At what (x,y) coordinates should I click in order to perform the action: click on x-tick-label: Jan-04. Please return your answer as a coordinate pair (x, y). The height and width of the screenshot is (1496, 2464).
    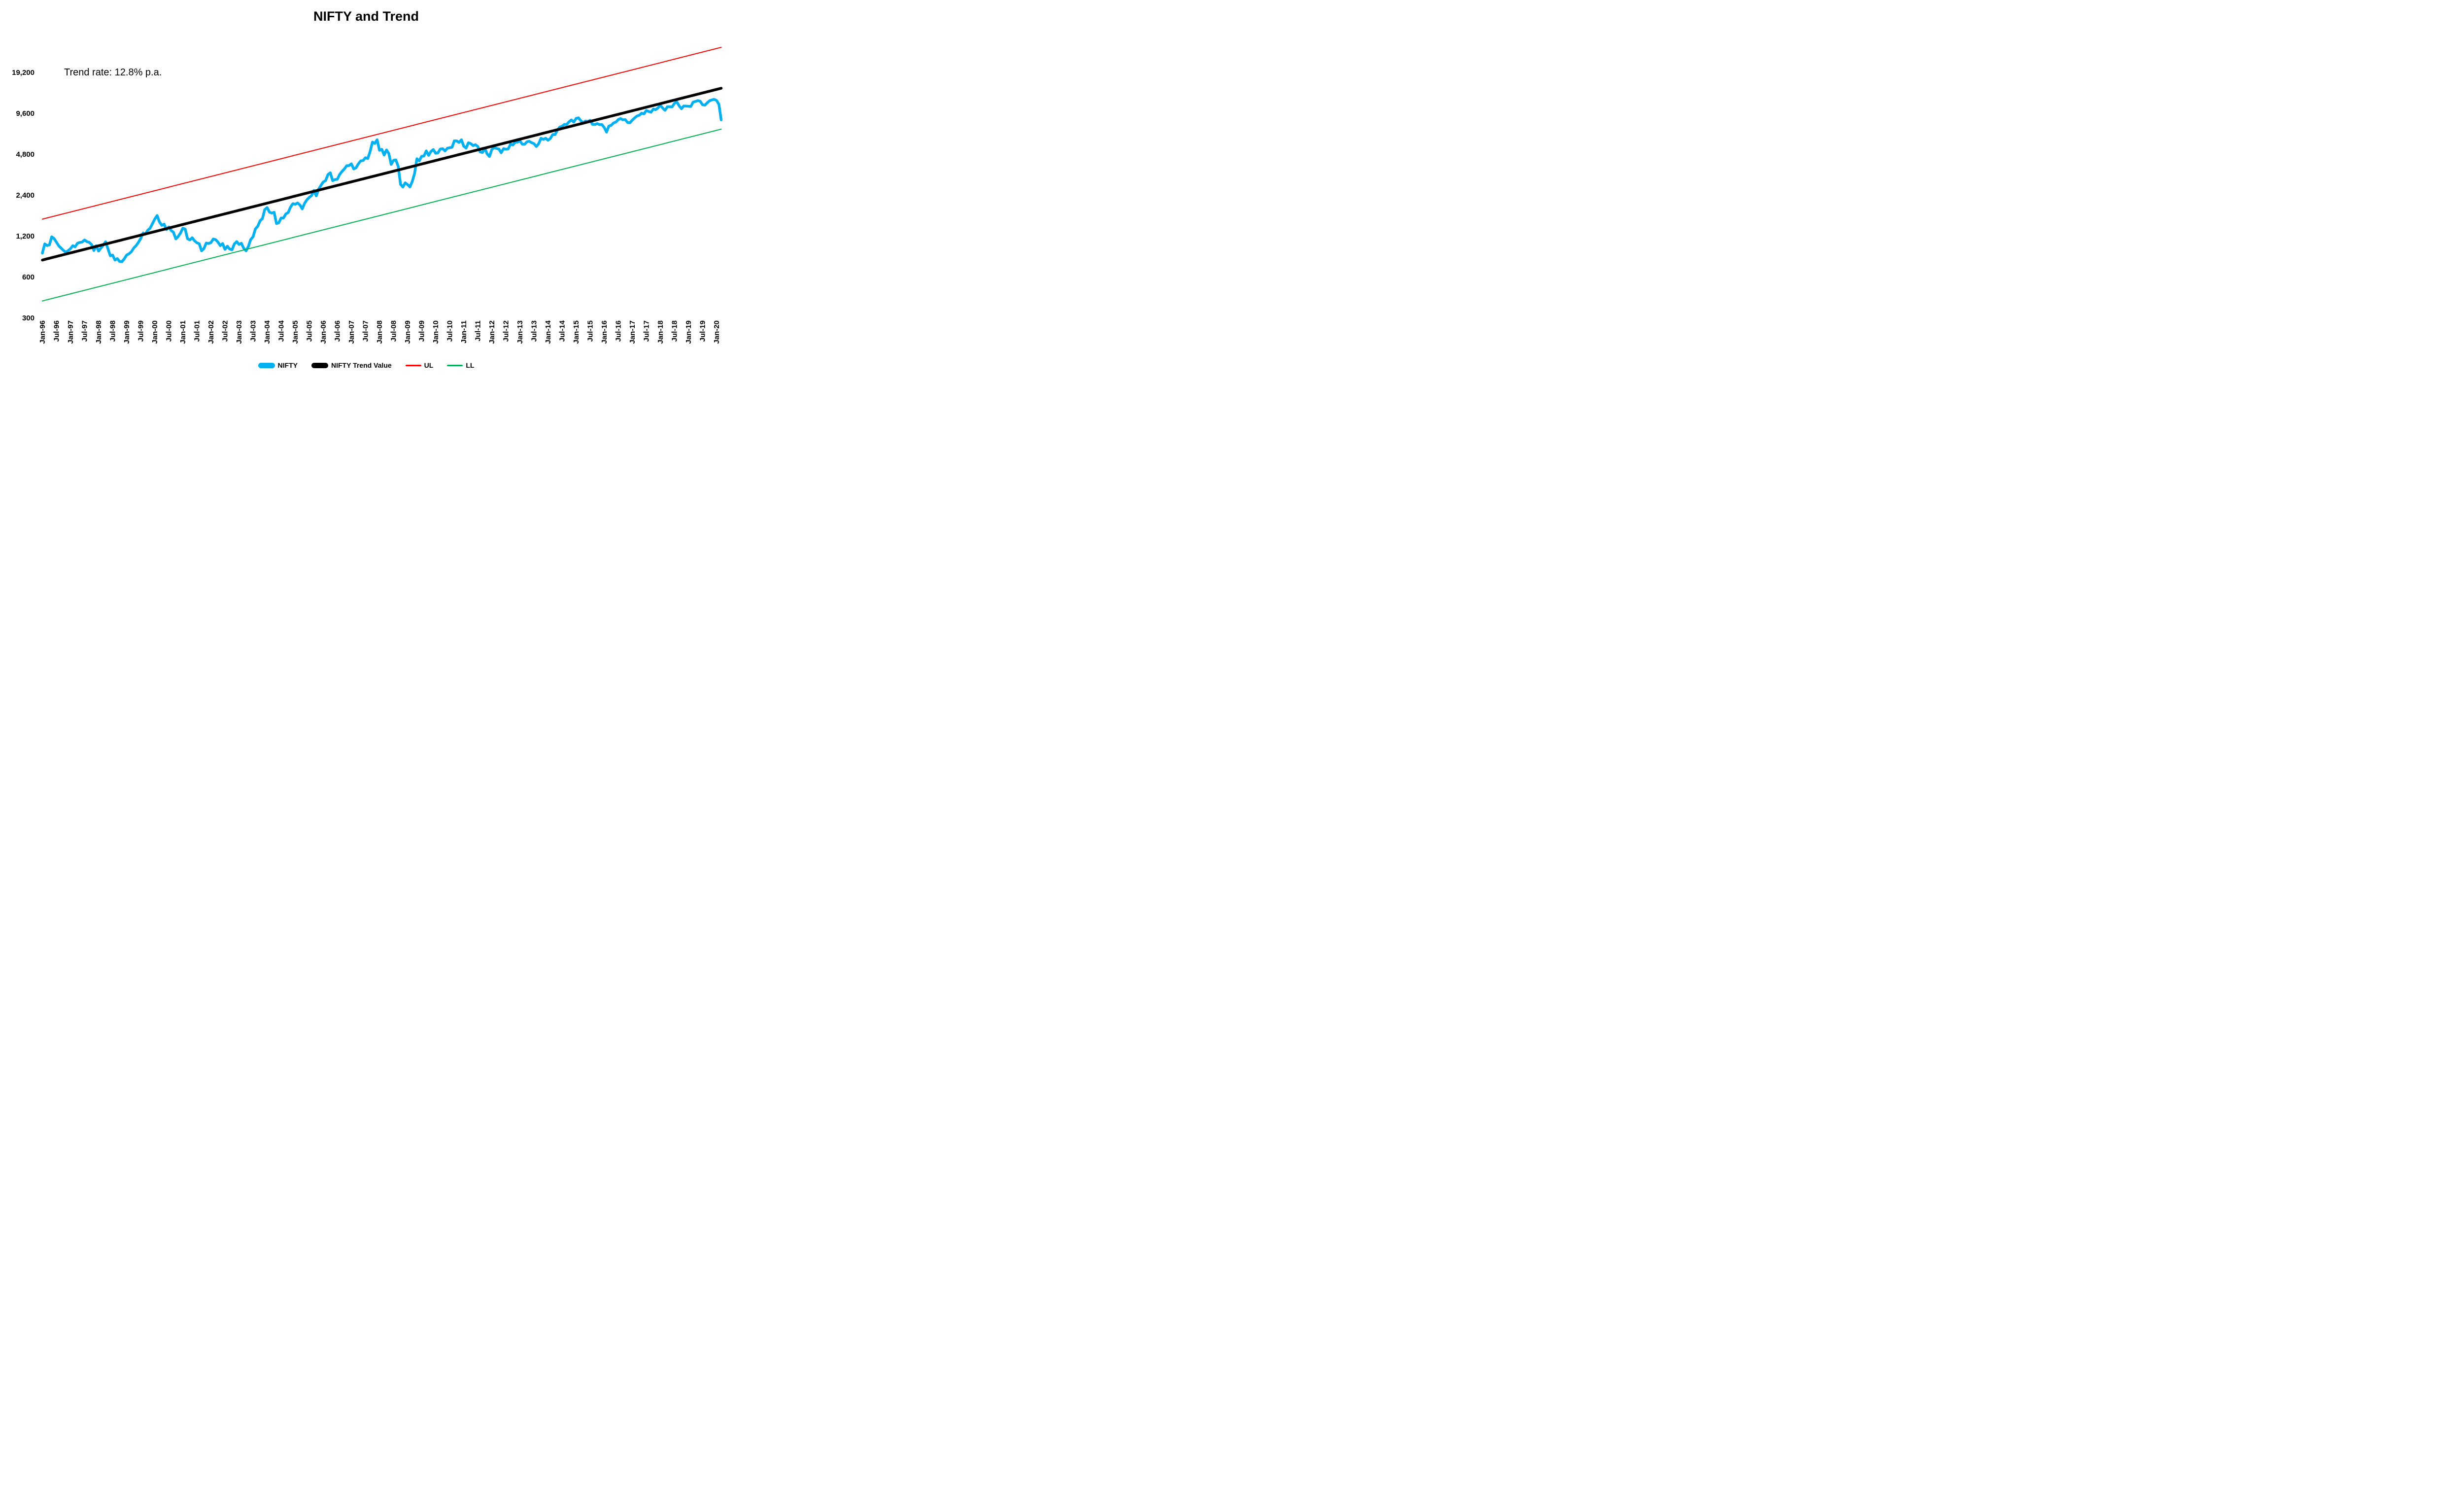
    Looking at the image, I should click on (267, 332).